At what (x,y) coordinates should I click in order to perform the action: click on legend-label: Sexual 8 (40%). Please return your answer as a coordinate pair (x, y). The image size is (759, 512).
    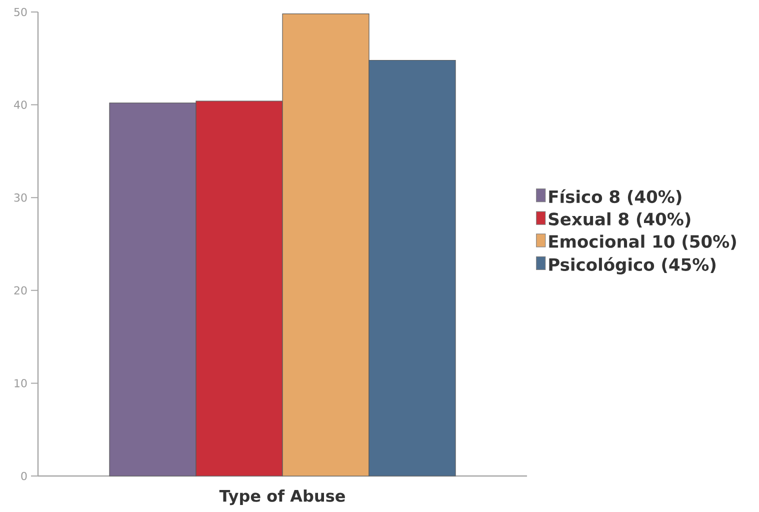
    Looking at the image, I should click on (619, 220).